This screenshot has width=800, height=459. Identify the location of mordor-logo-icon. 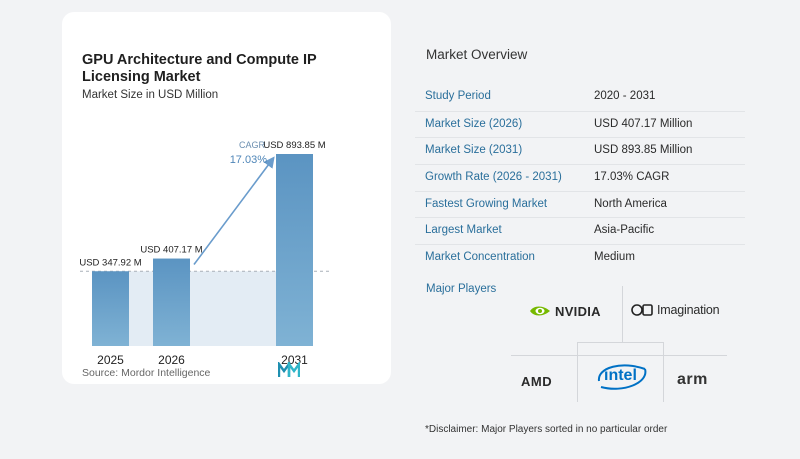
(289, 369).